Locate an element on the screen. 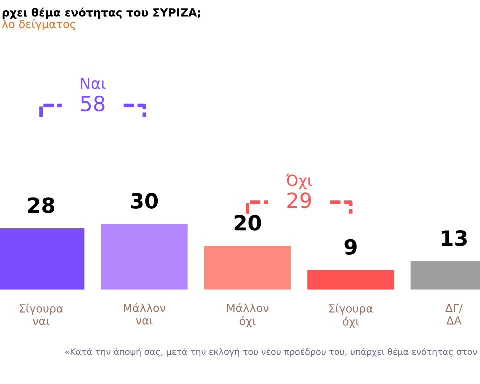 This screenshot has width=480, height=384. x-tick-label: Μάλλον όχι is located at coordinates (248, 315).